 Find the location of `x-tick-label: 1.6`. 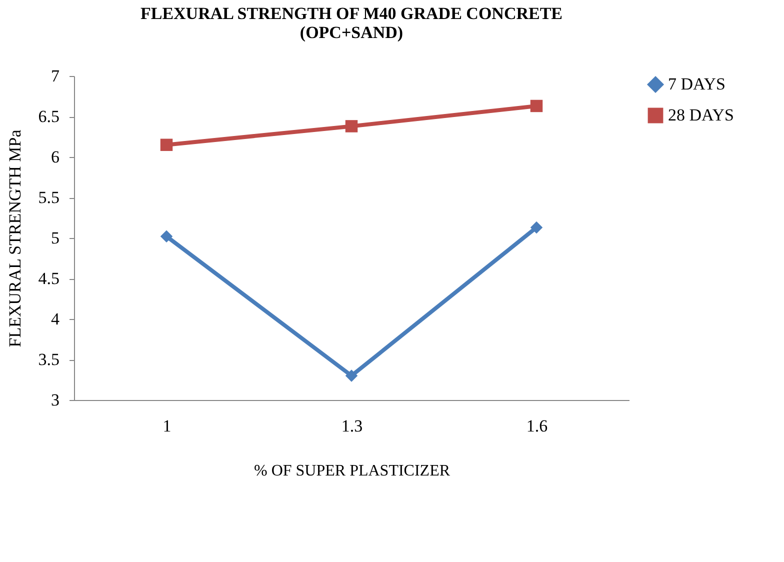

x-tick-label: 1.6 is located at coordinates (537, 426).